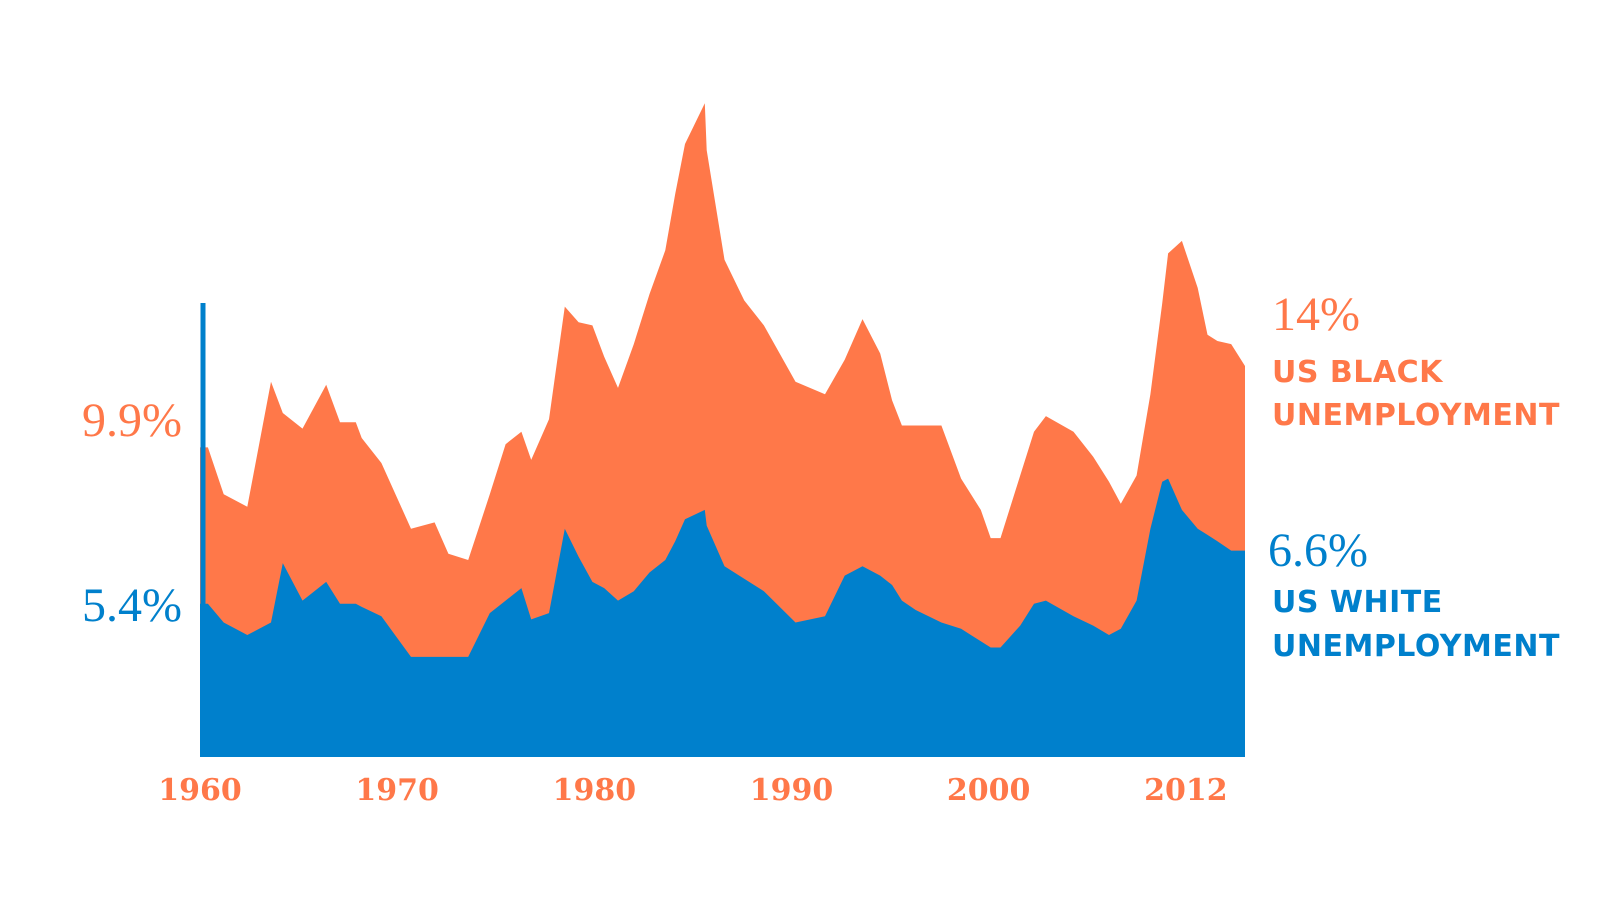 The image size is (1600, 900). Describe the element at coordinates (397, 790) in the screenshot. I see `x-tick-label: 1970` at that location.